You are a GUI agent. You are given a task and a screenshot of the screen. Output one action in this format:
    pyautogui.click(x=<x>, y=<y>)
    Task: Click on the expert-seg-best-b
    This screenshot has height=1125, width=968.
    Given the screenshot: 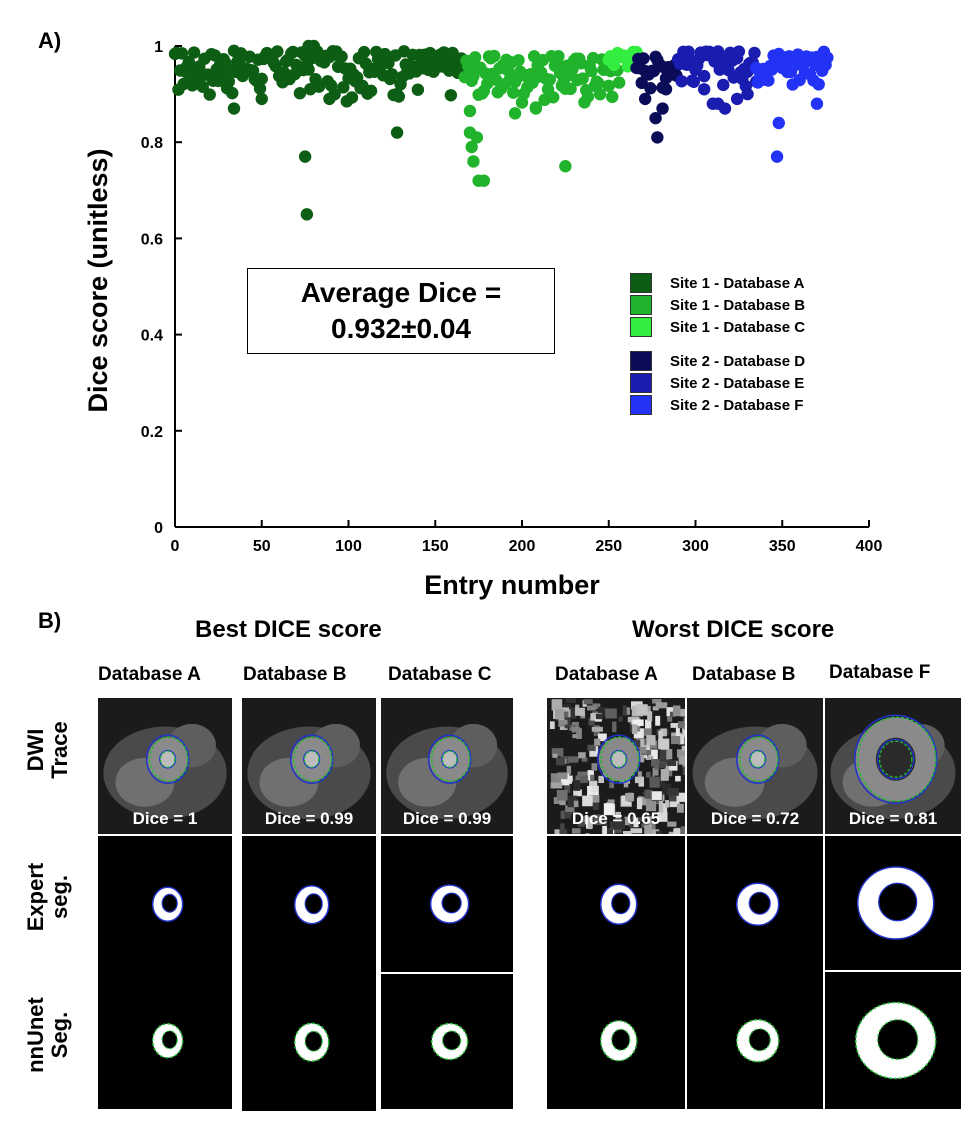 What is the action you would take?
    pyautogui.click(x=309, y=973)
    